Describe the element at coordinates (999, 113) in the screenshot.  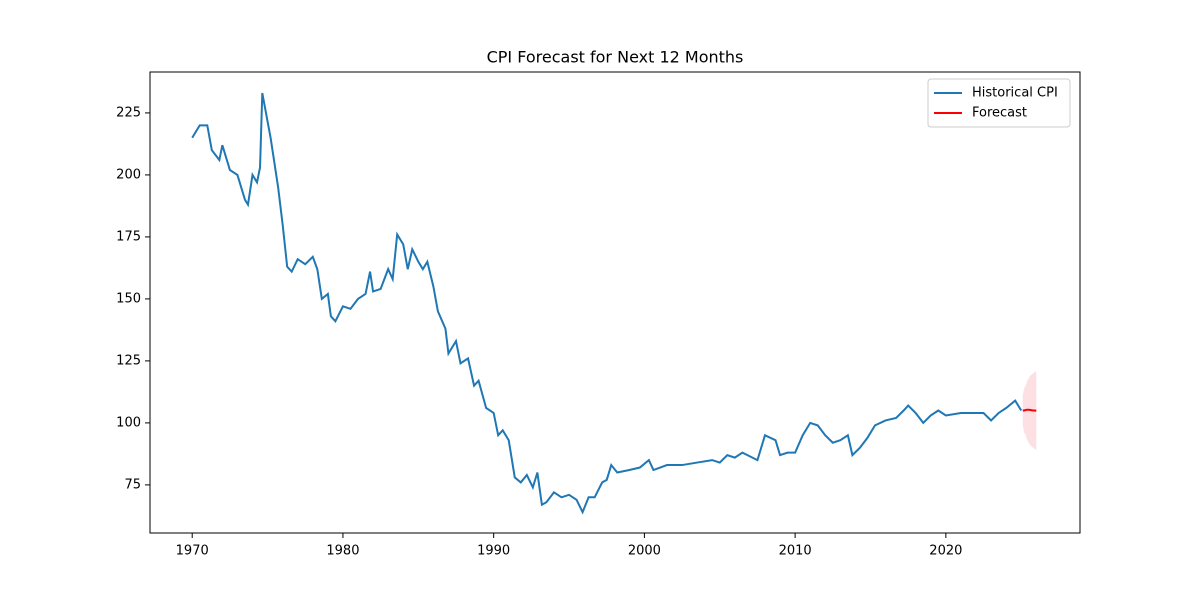
I see `legend-label: Forecast` at that location.